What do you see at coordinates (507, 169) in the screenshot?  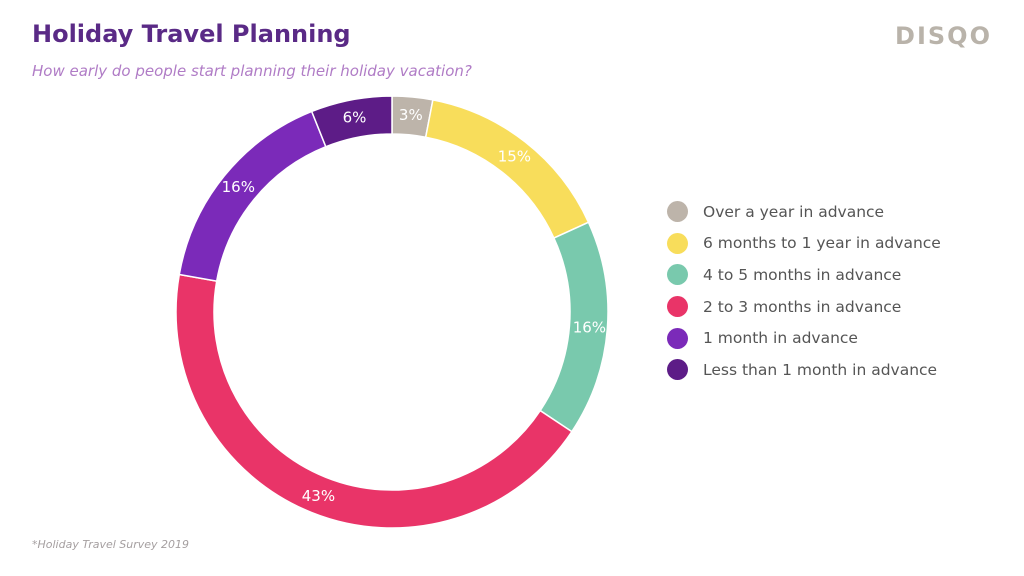 I see `slice-6-months-to-1-year-in-advance` at bounding box center [507, 169].